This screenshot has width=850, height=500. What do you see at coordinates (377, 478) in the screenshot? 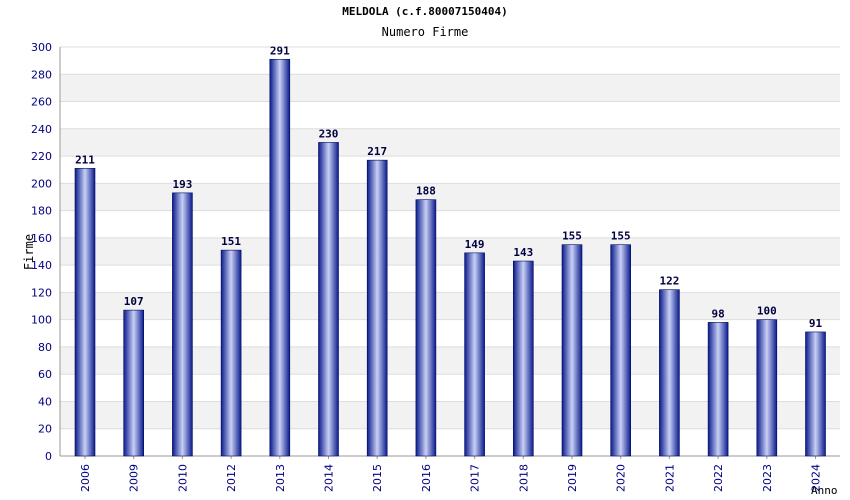
I see `x-tick-label-2015: 2015` at bounding box center [377, 478].